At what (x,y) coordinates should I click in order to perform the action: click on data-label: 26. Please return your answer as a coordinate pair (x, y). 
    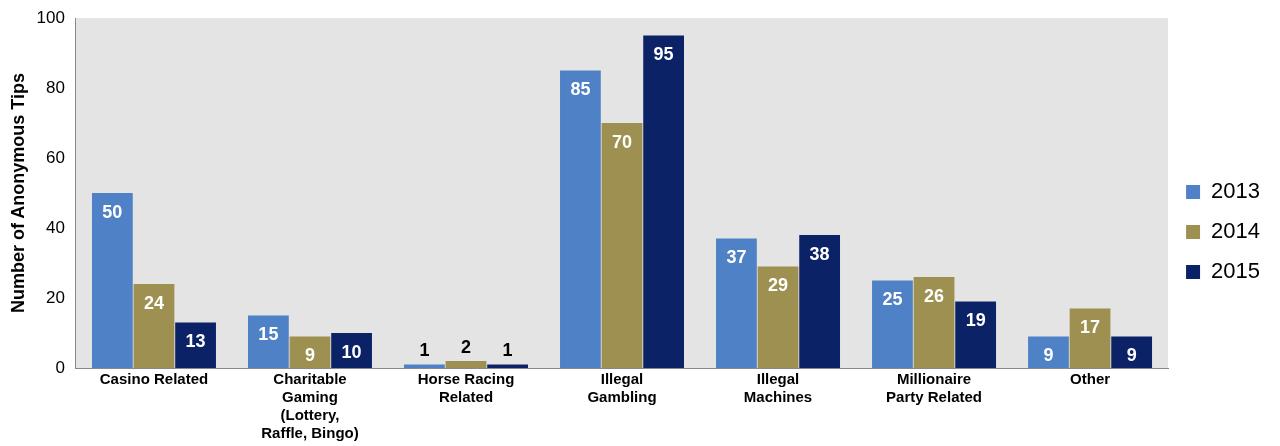
    Looking at the image, I should click on (934, 295).